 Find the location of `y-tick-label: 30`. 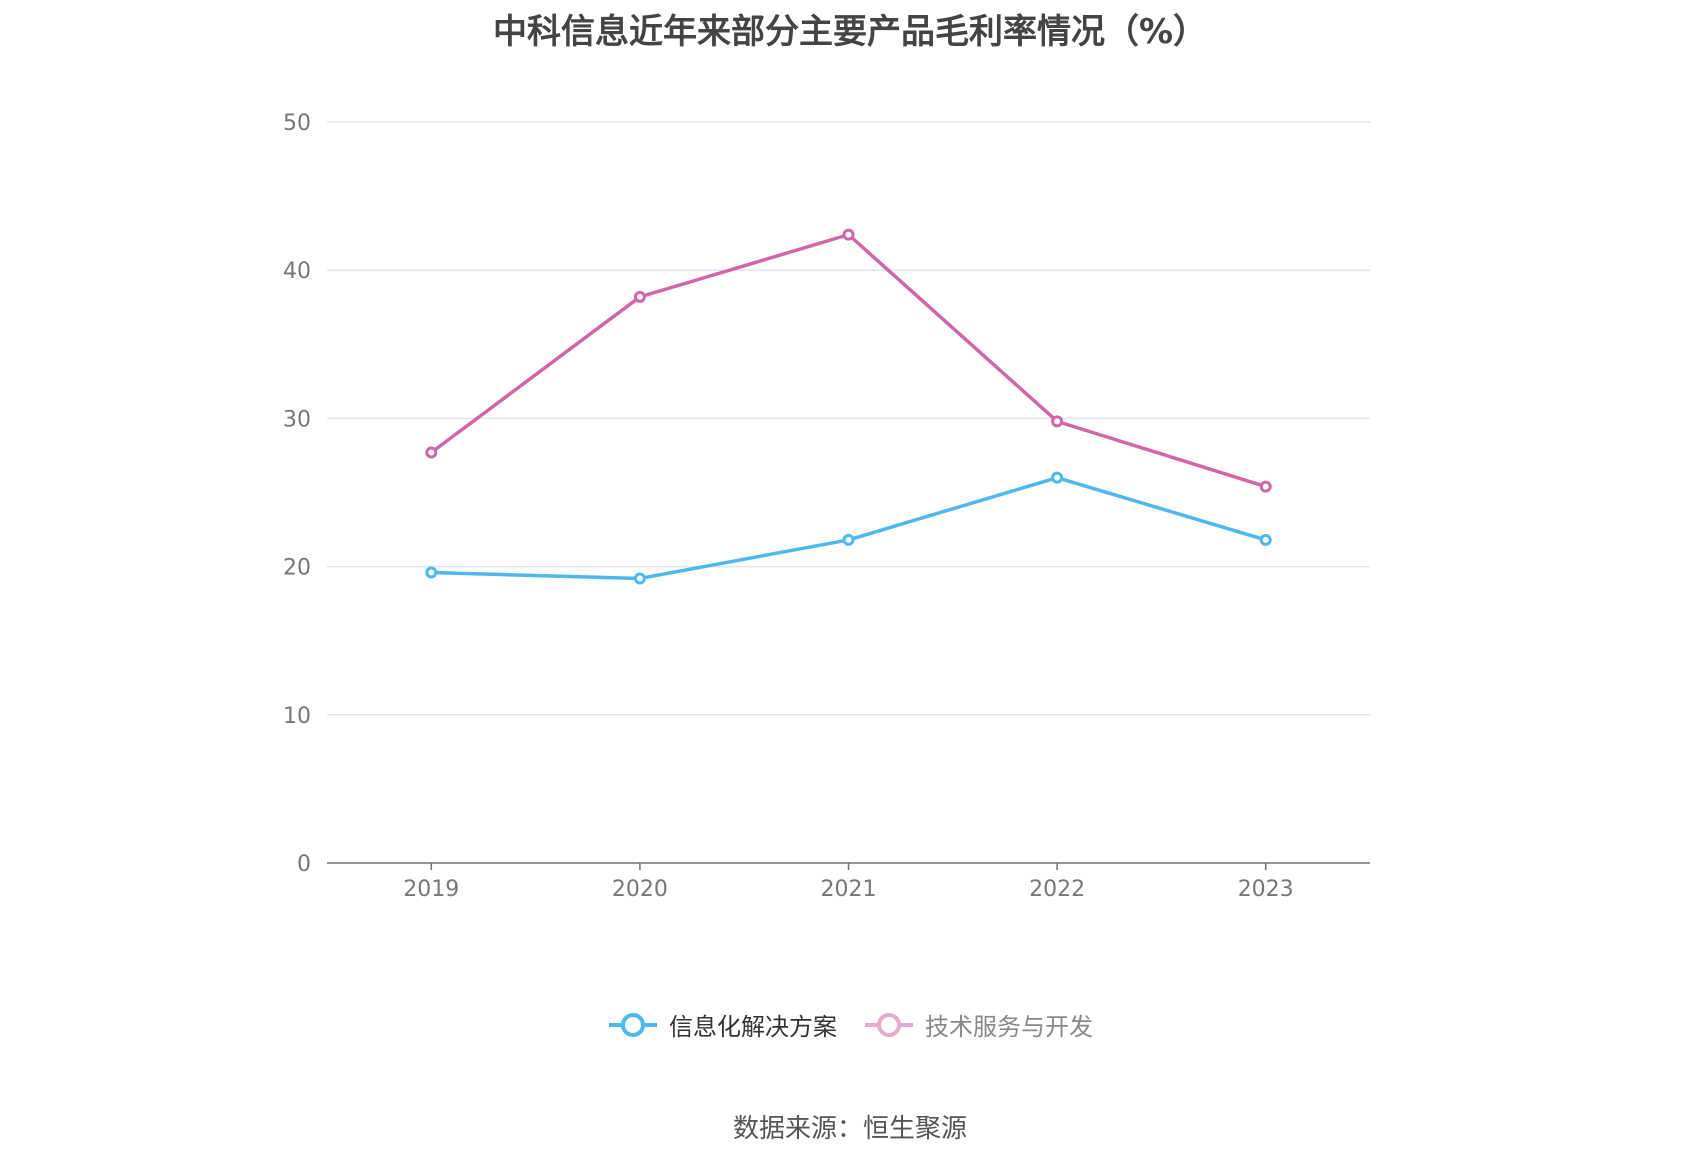

y-tick-label: 30 is located at coordinates (297, 419).